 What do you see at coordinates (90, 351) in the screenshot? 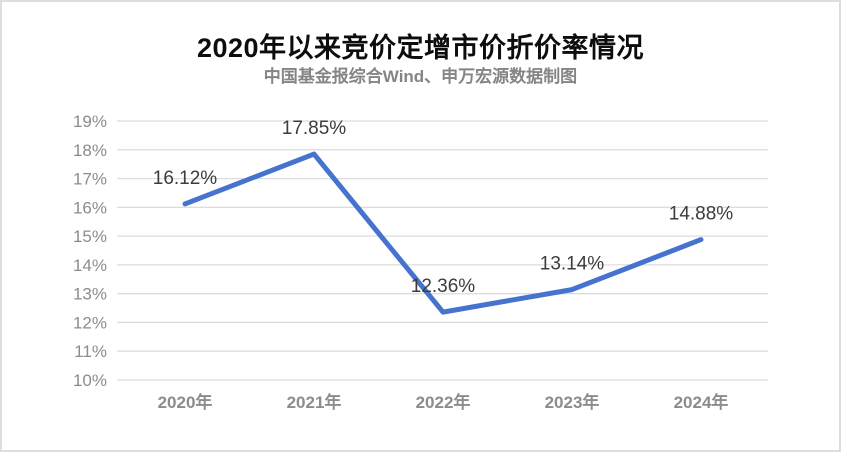
I see `y-axis-tick-label: 11%` at bounding box center [90, 351].